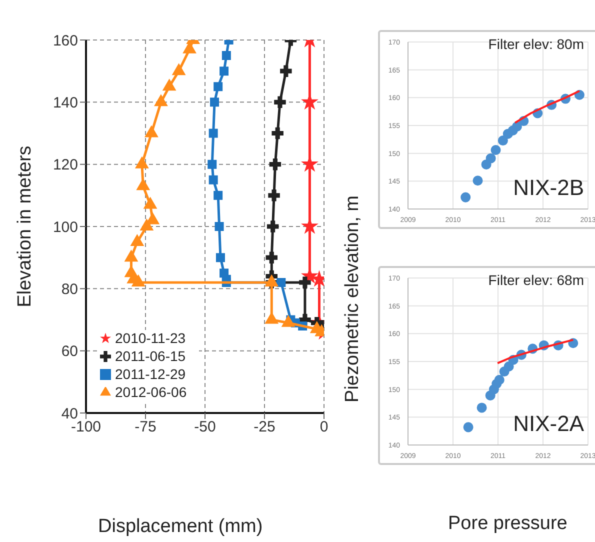  Describe the element at coordinates (65, 165) in the screenshot. I see `y-tick-label: 120` at that location.